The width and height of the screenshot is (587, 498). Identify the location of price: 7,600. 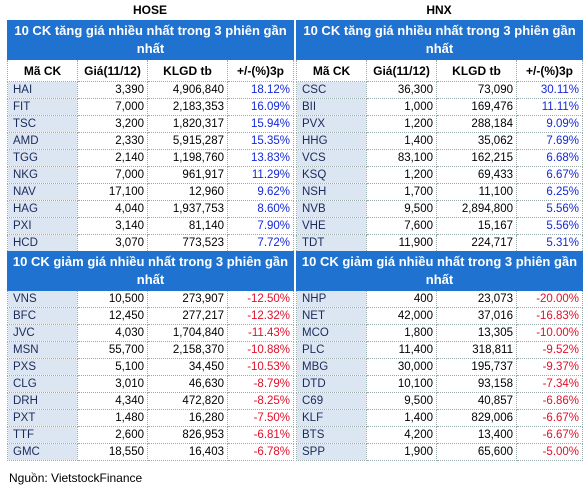
(401, 226).